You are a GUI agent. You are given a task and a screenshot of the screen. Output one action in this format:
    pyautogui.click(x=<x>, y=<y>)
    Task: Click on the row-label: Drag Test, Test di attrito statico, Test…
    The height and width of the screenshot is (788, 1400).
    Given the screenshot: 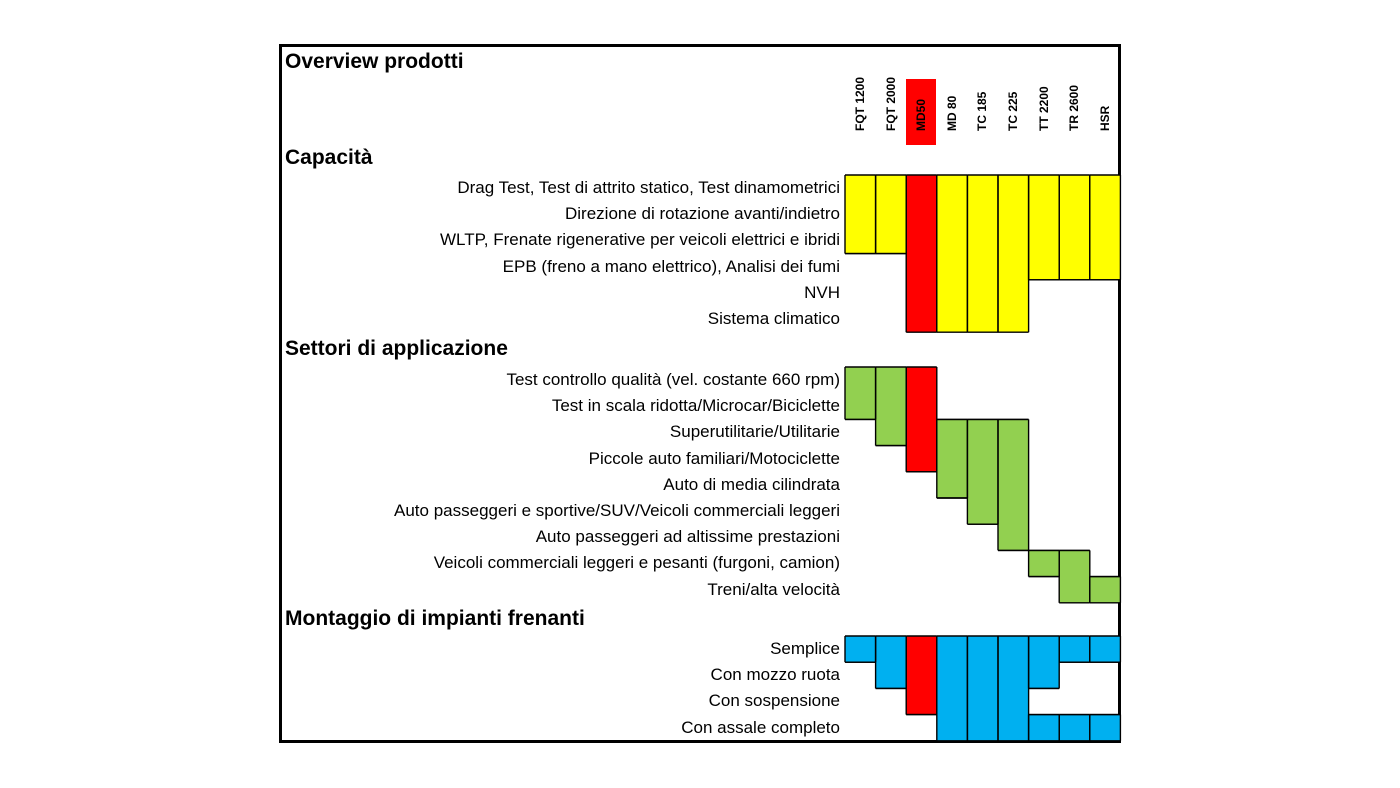 What is the action you would take?
    pyautogui.click(x=648, y=187)
    